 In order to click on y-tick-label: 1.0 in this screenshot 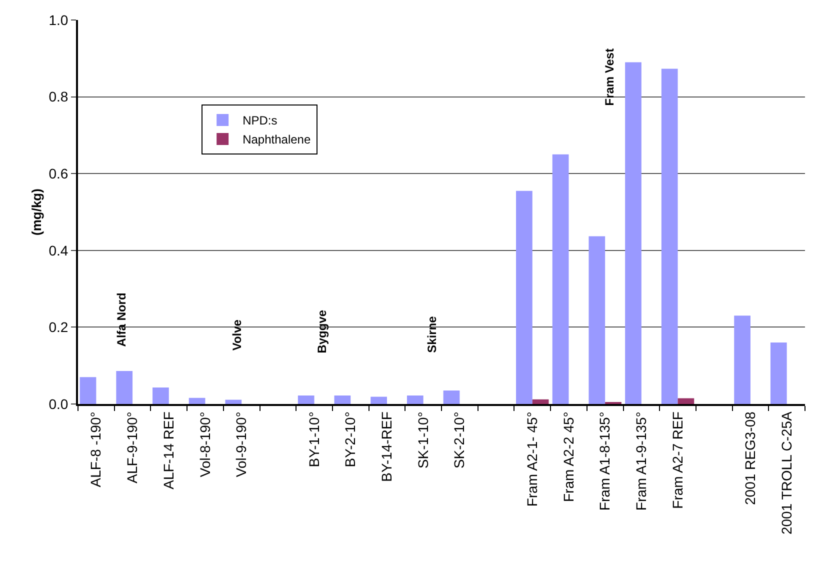, I will do `click(58, 20)`.